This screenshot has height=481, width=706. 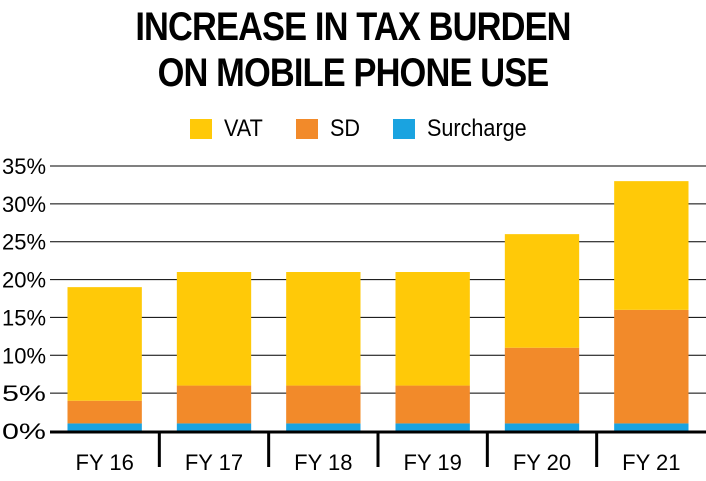 What do you see at coordinates (345, 128) in the screenshot?
I see `legend-label-sd: SD` at bounding box center [345, 128].